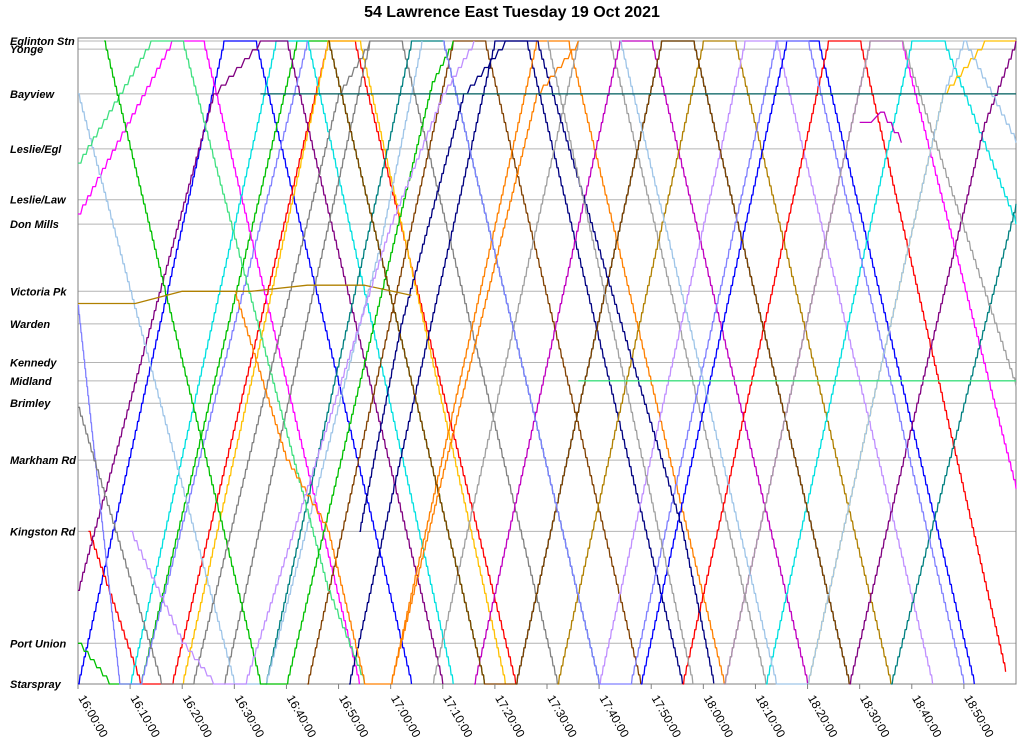 The image size is (1024, 756). Describe the element at coordinates (34, 225) in the screenshot. I see `stop-label-don-mills: Don Mills` at that location.